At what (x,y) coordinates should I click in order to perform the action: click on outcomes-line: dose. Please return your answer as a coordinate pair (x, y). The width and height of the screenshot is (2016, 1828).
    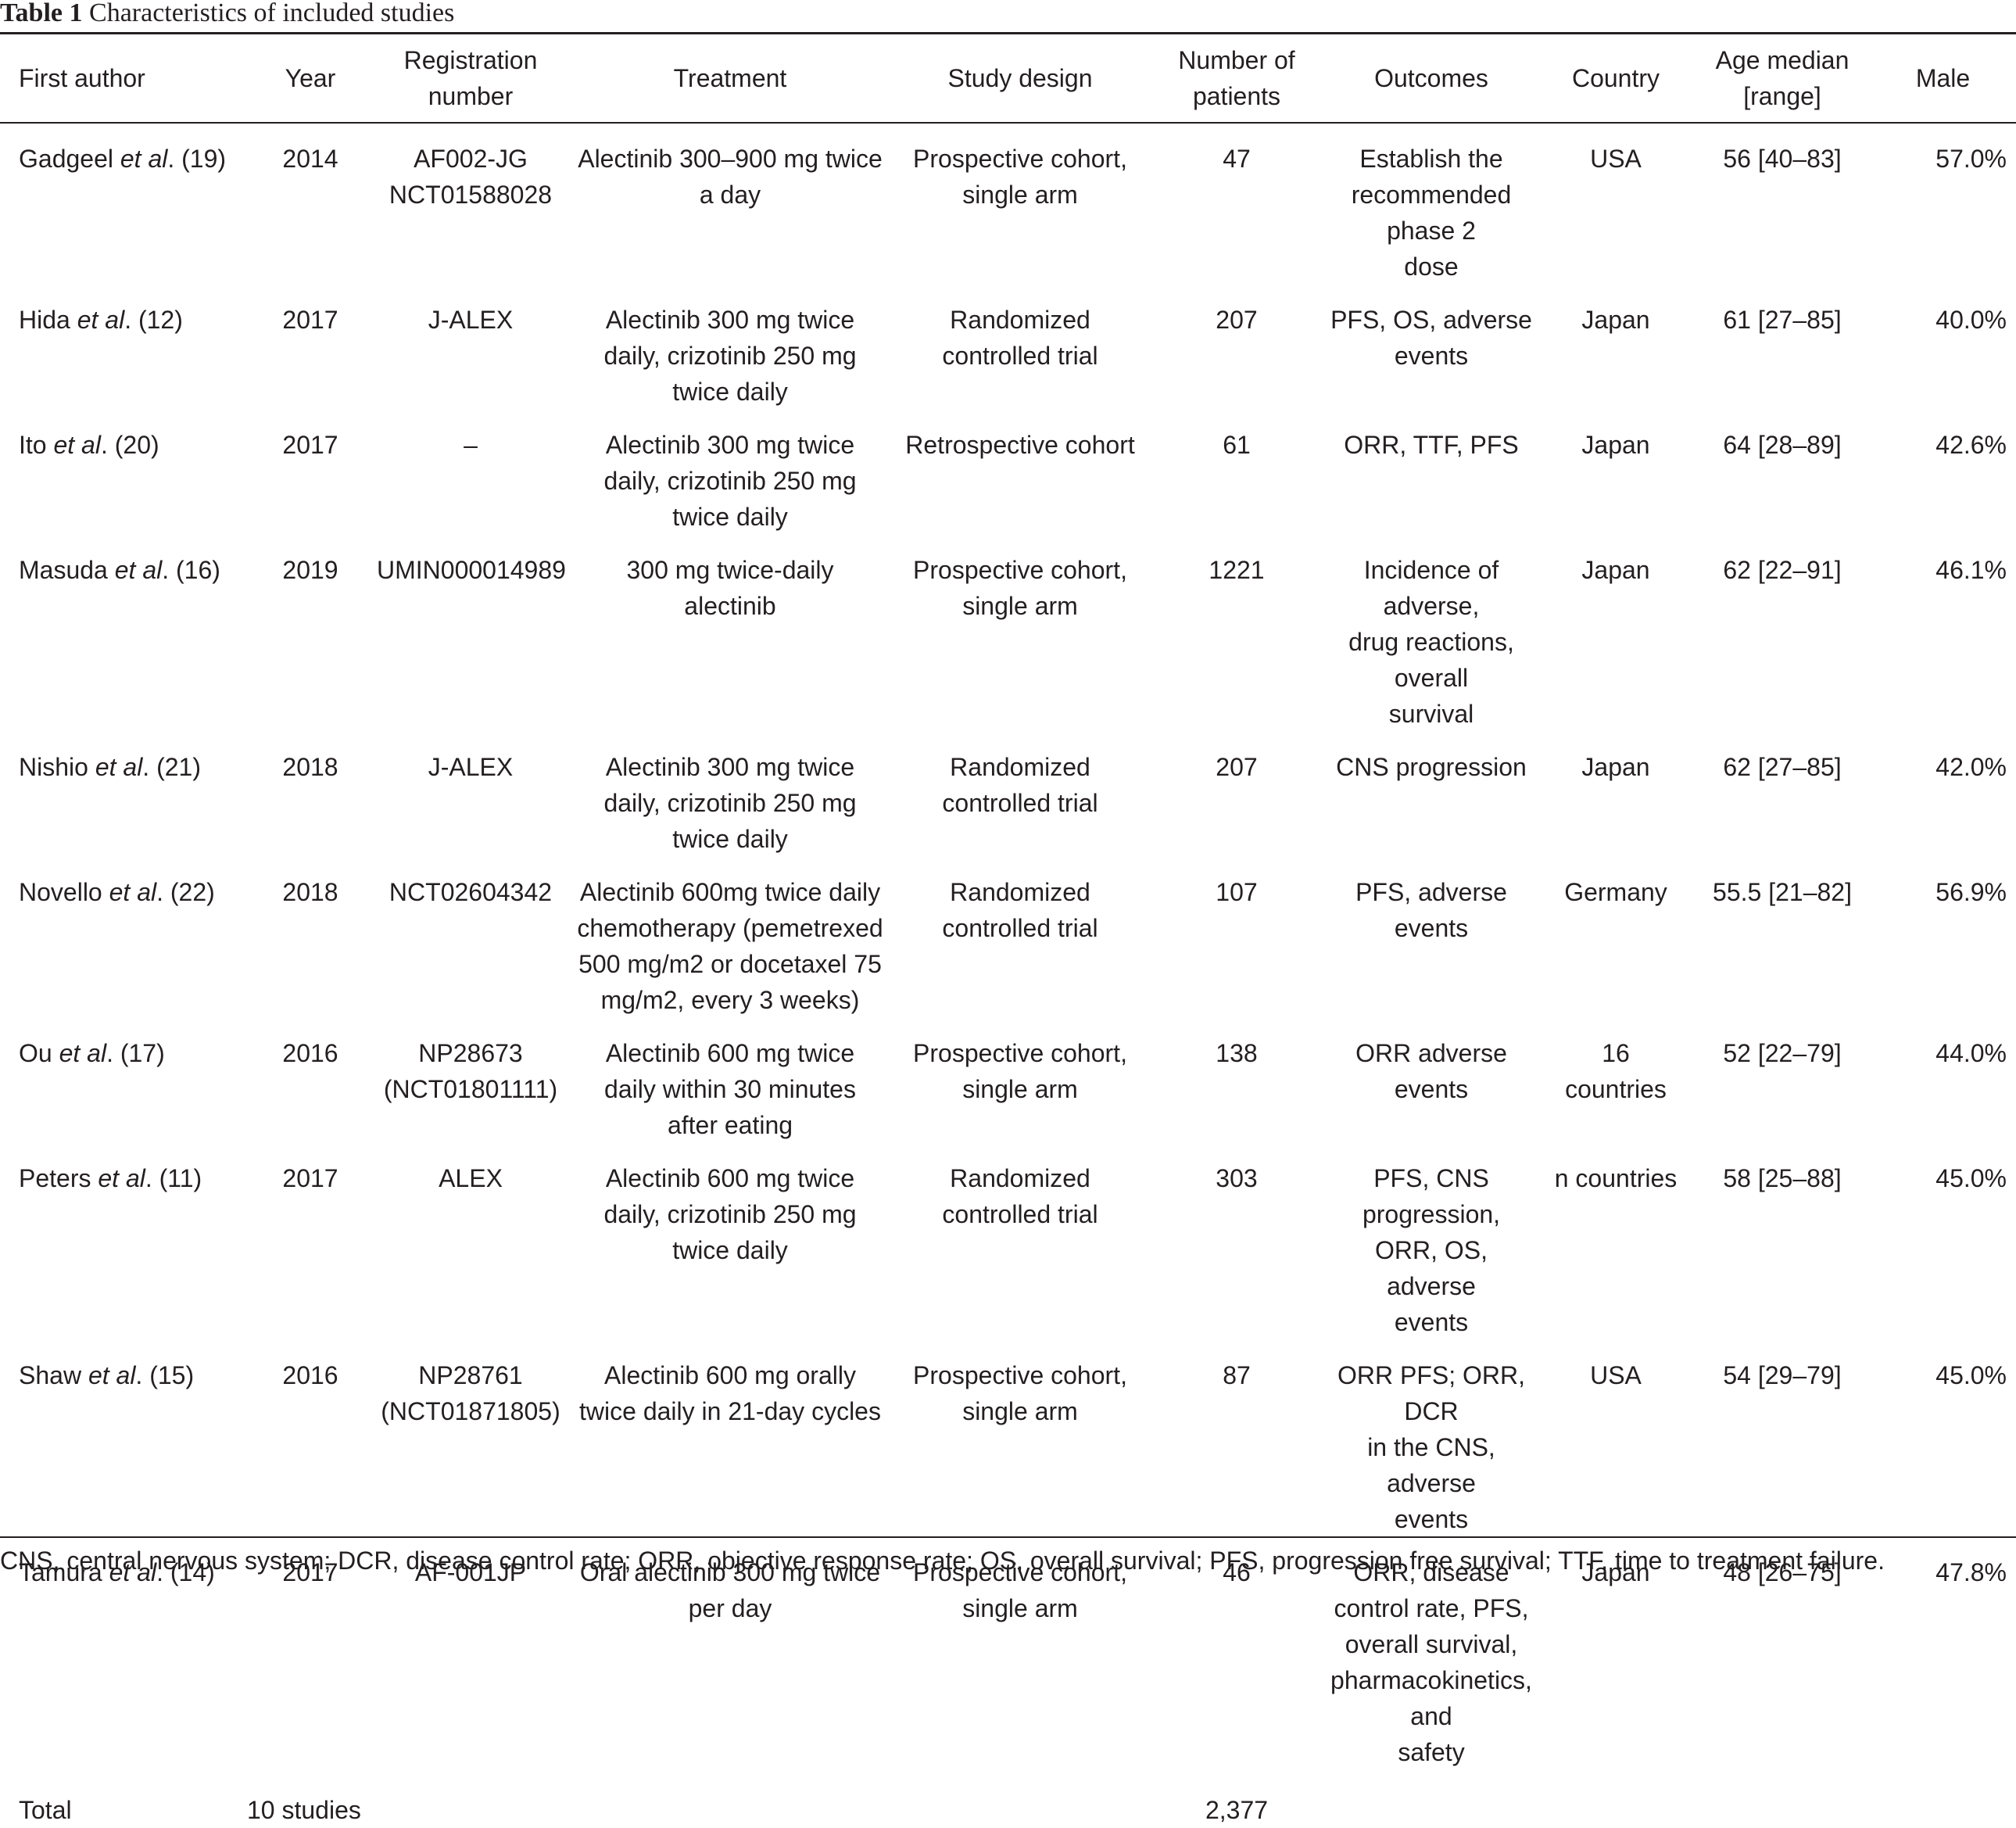
    Looking at the image, I should click on (1431, 267).